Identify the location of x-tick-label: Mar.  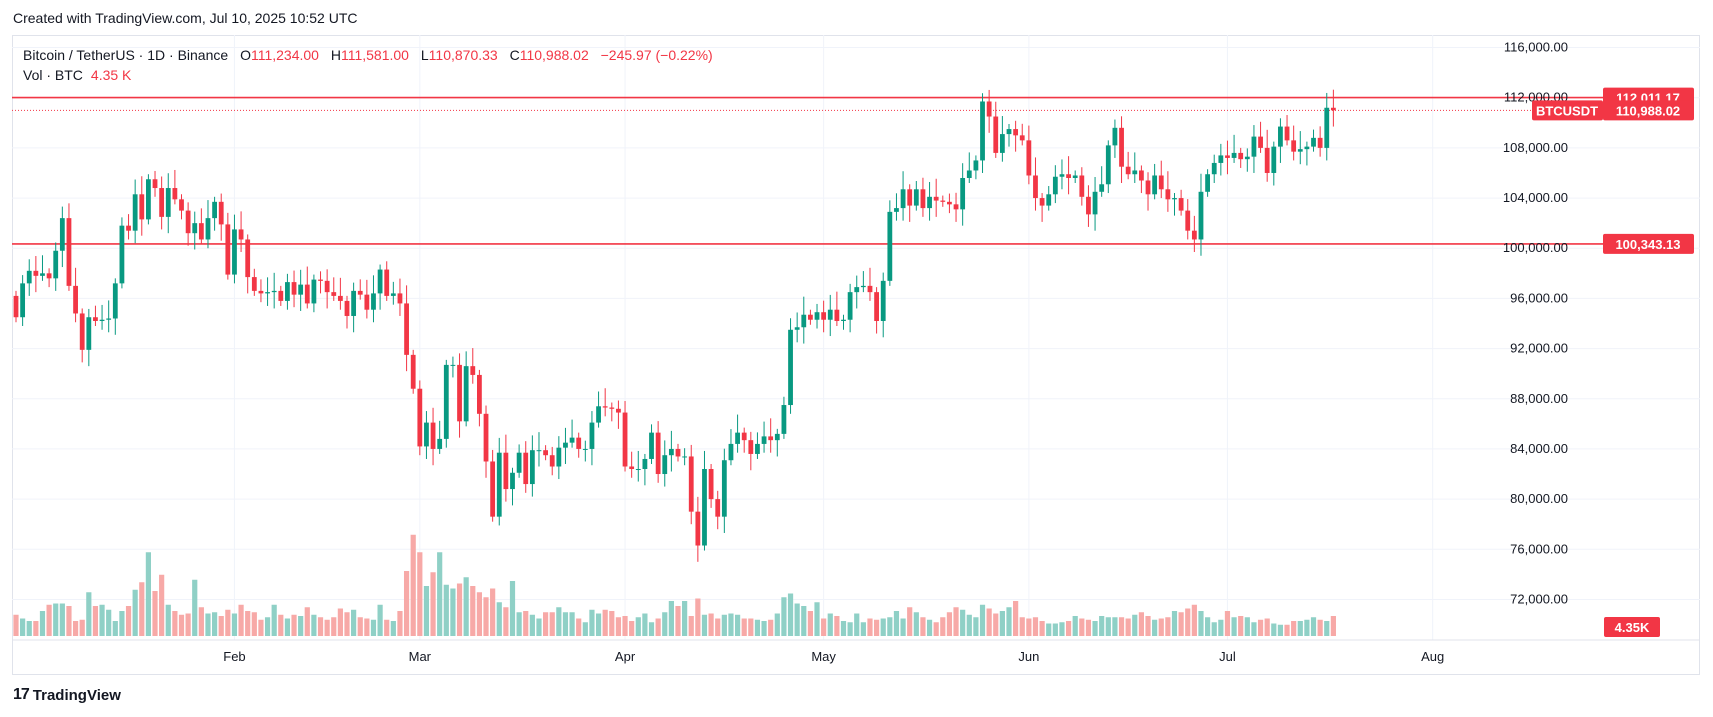
(420, 656).